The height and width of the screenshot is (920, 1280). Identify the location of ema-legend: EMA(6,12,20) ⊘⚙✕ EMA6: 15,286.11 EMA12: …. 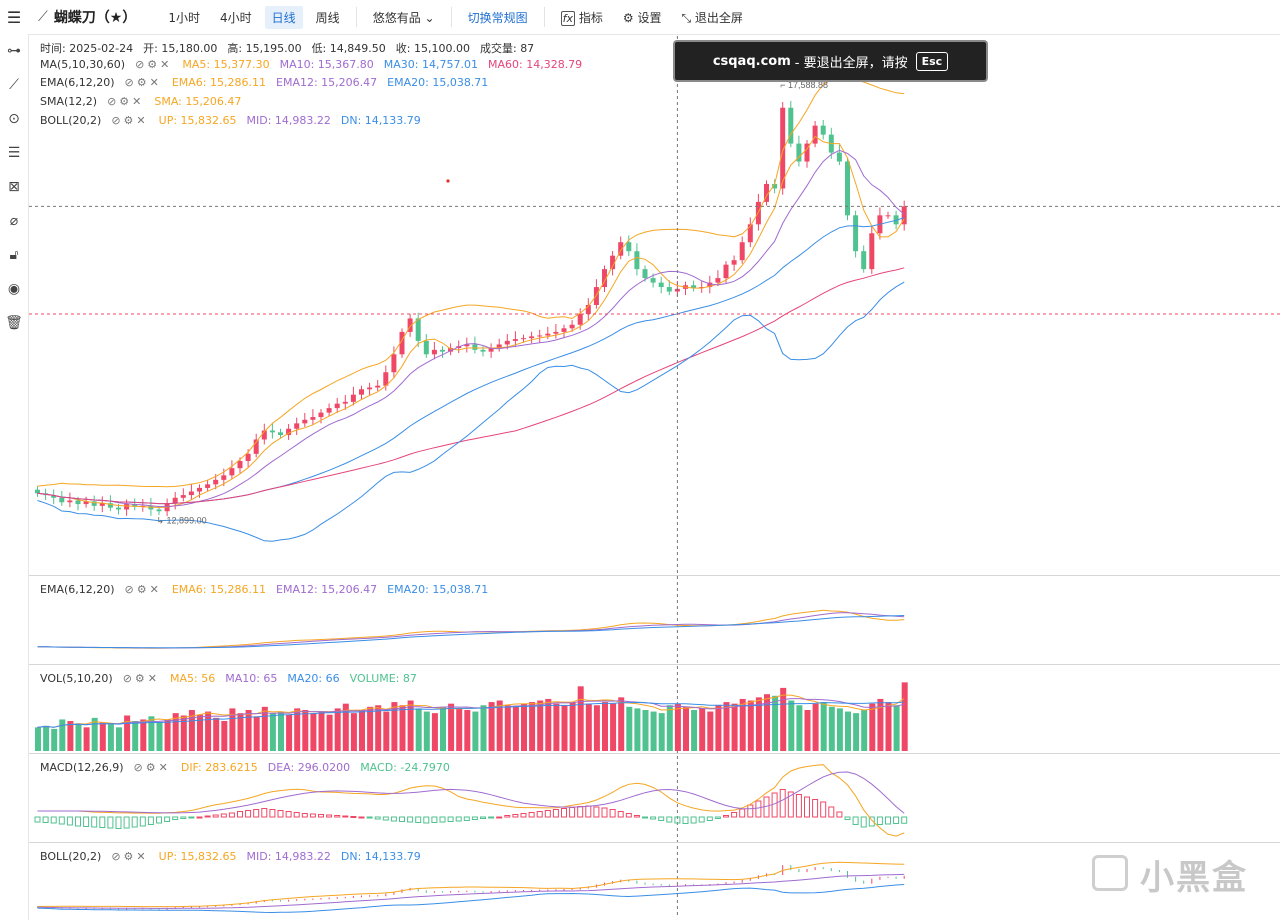
(264, 82).